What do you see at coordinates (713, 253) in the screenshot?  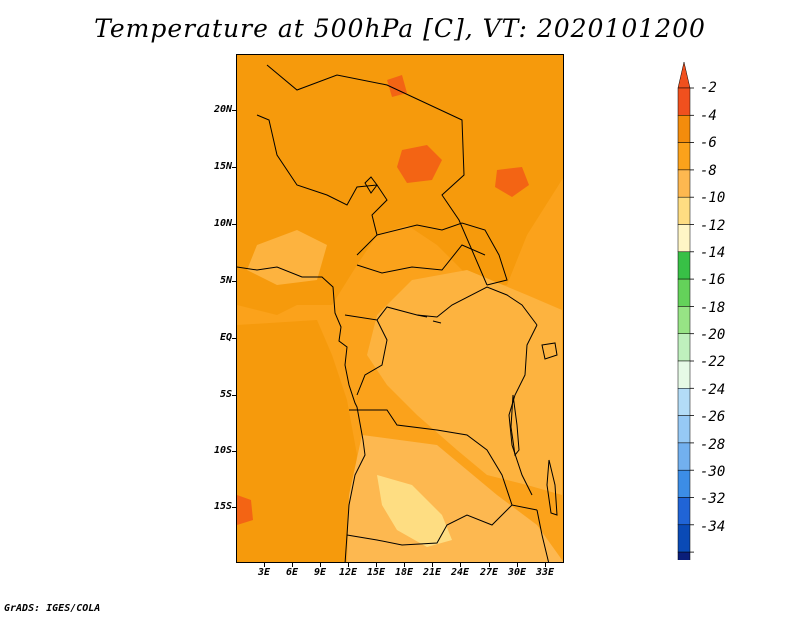 I see `legend-label: -14` at bounding box center [713, 253].